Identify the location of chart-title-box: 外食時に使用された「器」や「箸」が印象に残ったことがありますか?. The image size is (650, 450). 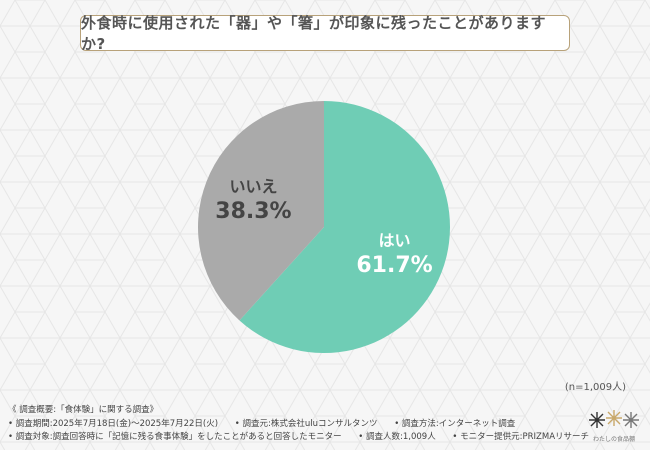
(325, 33).